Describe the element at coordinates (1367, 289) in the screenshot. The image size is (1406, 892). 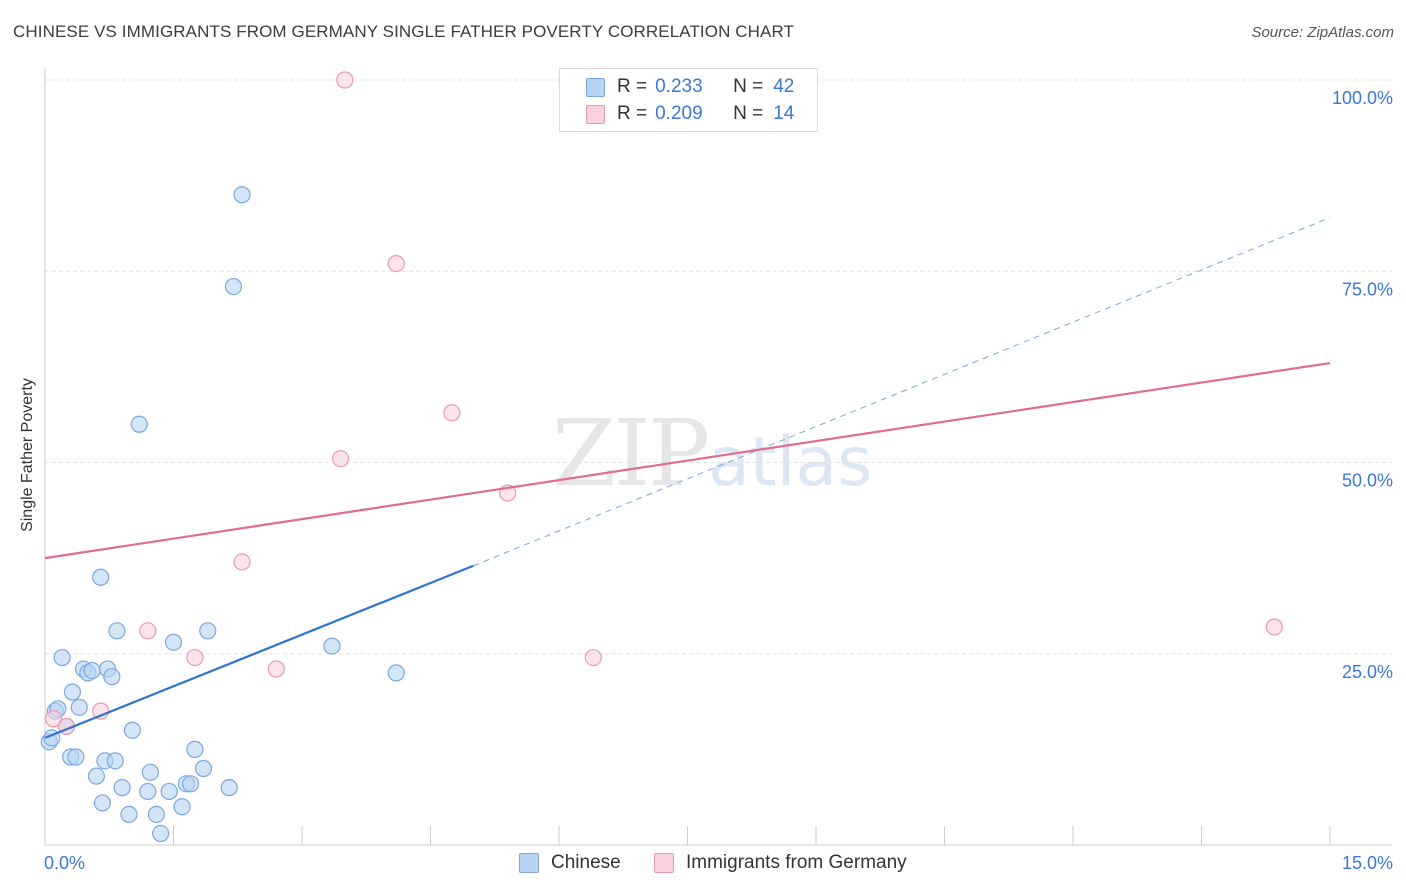
I see `y-tick-label: 75.0%` at that location.